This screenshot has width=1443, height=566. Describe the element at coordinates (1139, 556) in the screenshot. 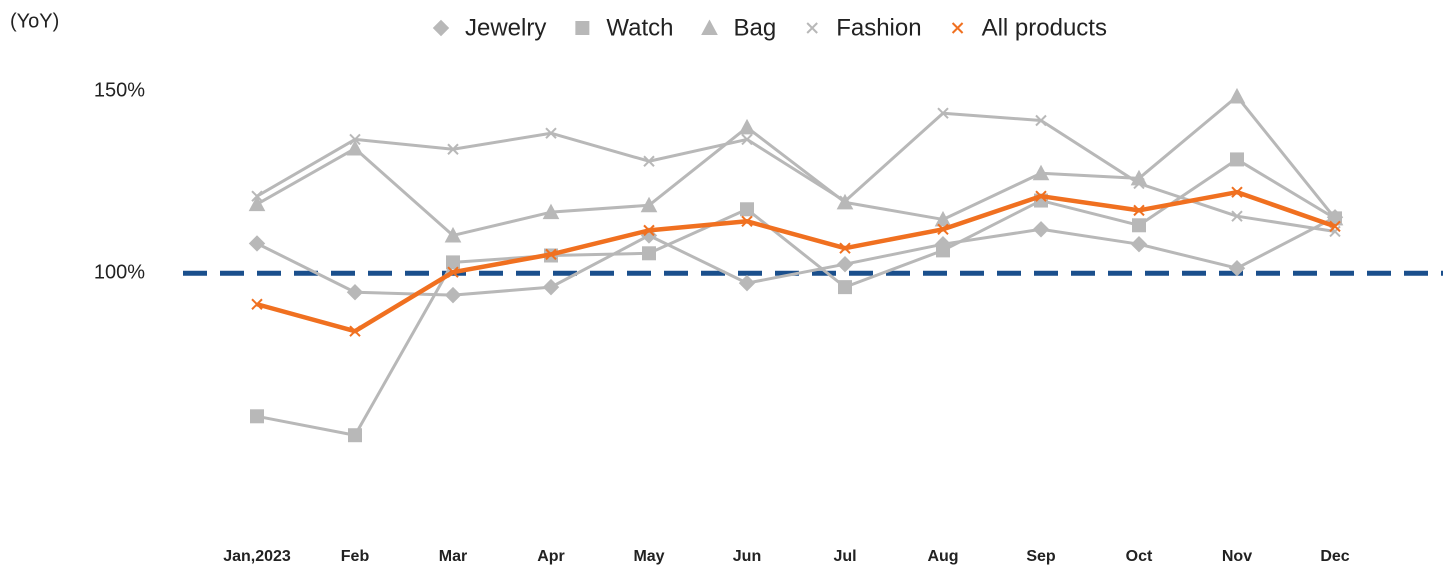

I see `x-tick-label: Oct` at that location.